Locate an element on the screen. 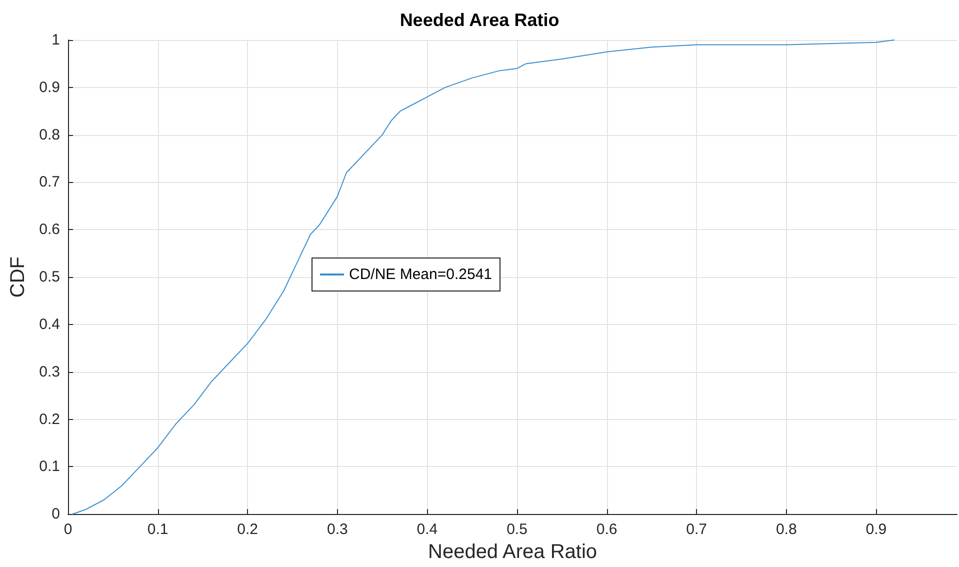 The image size is (959, 567). y-axis-title: CDF is located at coordinates (18, 277).